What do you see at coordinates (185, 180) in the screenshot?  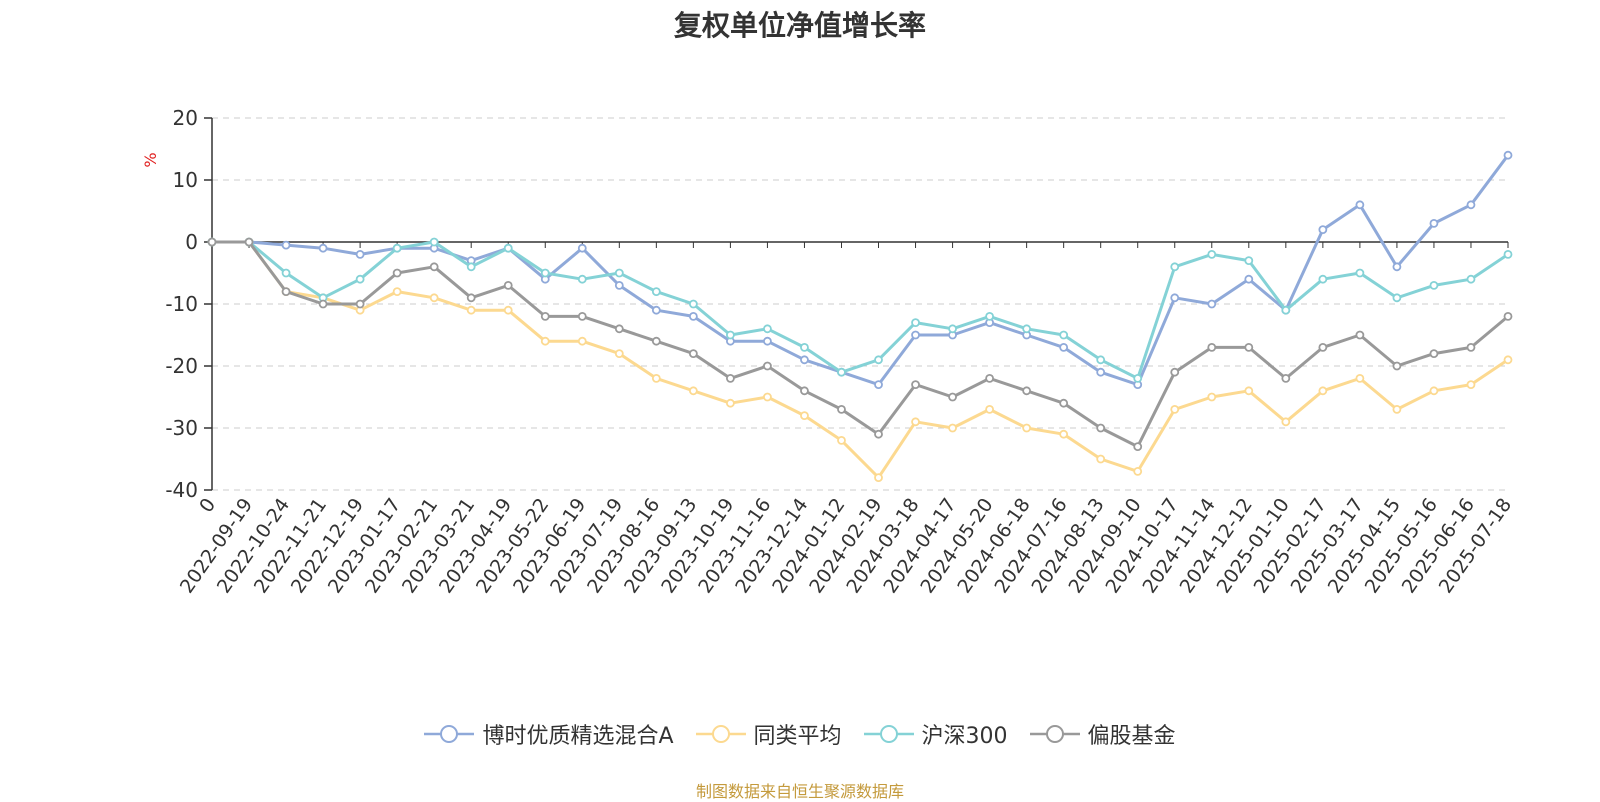 I see `y-tick-label: 10` at bounding box center [185, 180].